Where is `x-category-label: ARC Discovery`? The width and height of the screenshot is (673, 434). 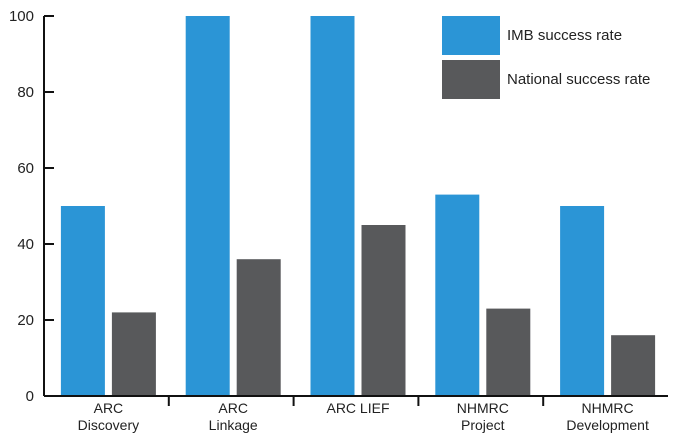 x-category-label: ARC Discovery is located at coordinates (108, 416).